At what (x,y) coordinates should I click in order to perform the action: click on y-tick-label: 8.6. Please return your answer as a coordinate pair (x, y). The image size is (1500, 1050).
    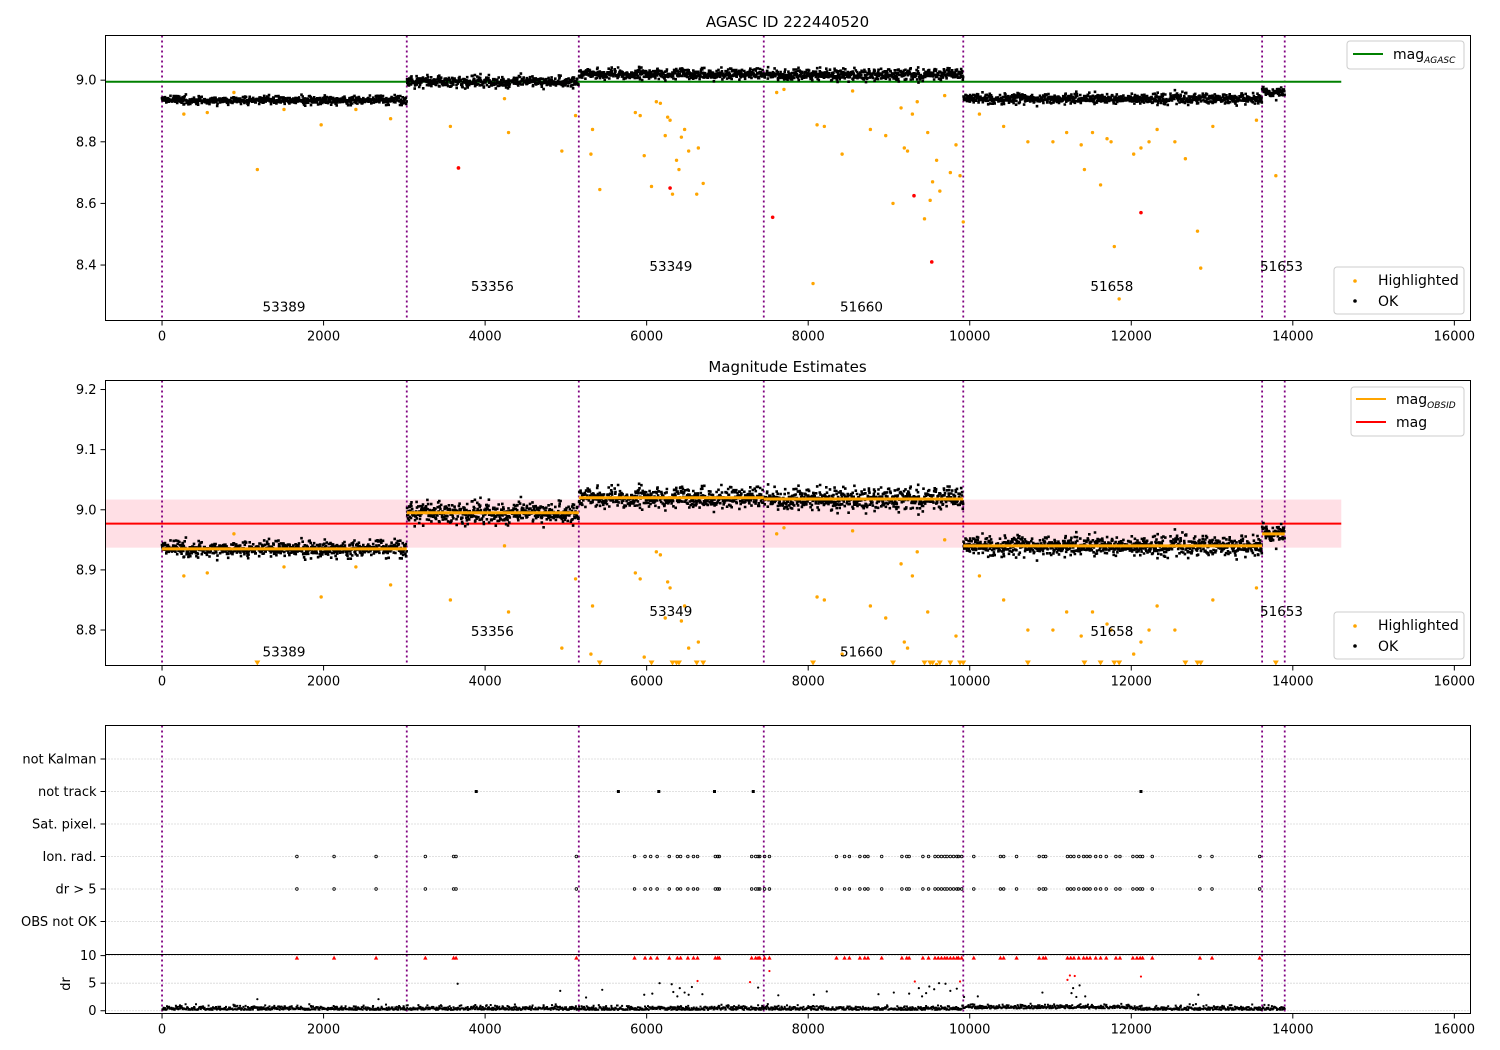
    Looking at the image, I should click on (86, 204).